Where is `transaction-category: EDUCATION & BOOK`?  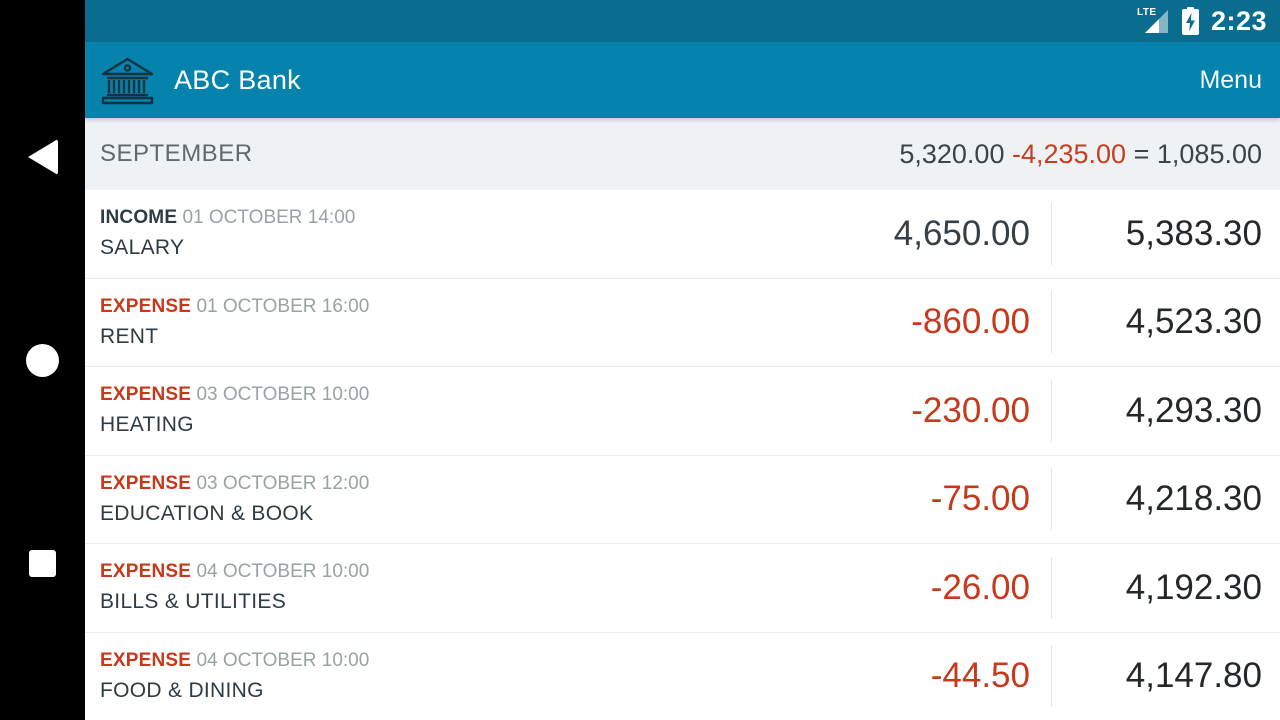 transaction-category: EDUCATION & BOOK is located at coordinates (207, 513).